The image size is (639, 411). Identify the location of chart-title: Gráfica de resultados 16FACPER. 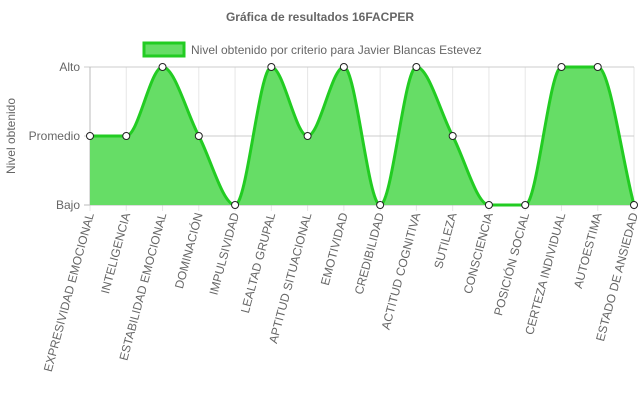
(320, 17).